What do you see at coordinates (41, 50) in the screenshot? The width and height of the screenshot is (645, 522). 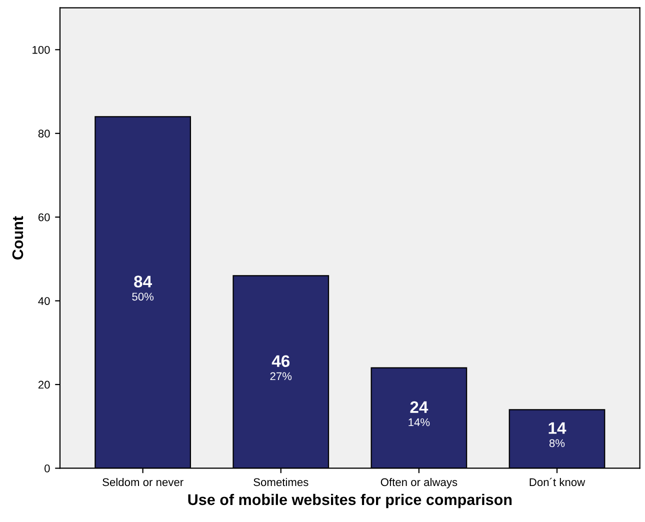 I see `y-tick-label: 100` at bounding box center [41, 50].